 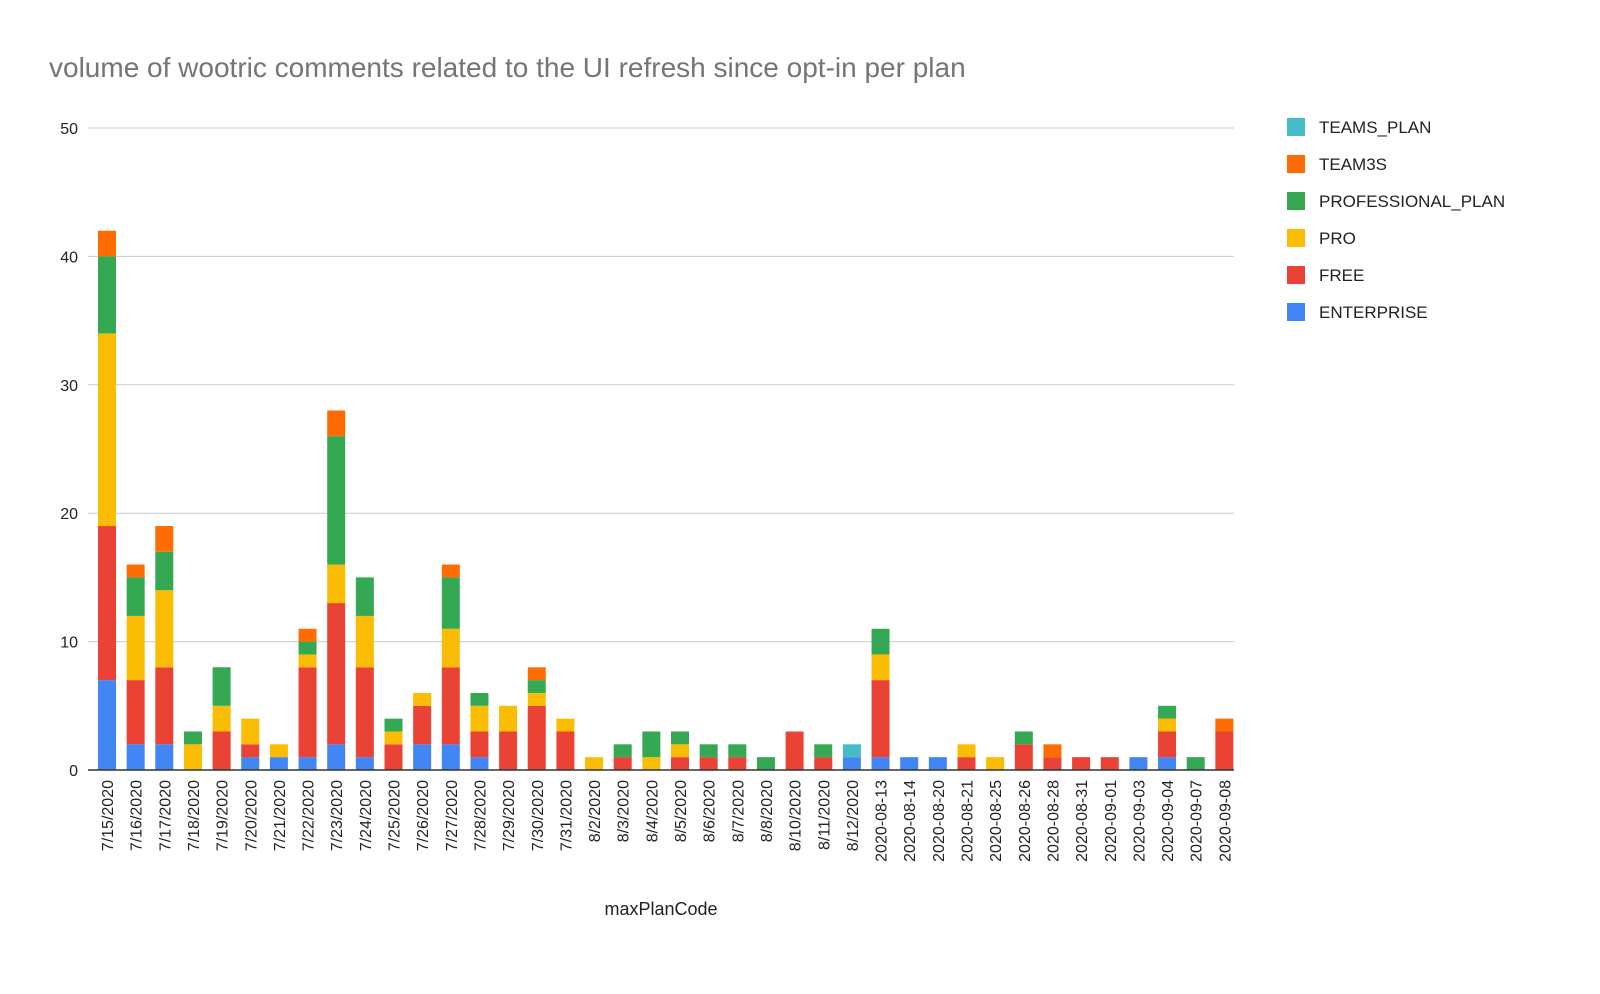 I want to click on x-tick-label: 7/25/2020, so click(x=395, y=815).